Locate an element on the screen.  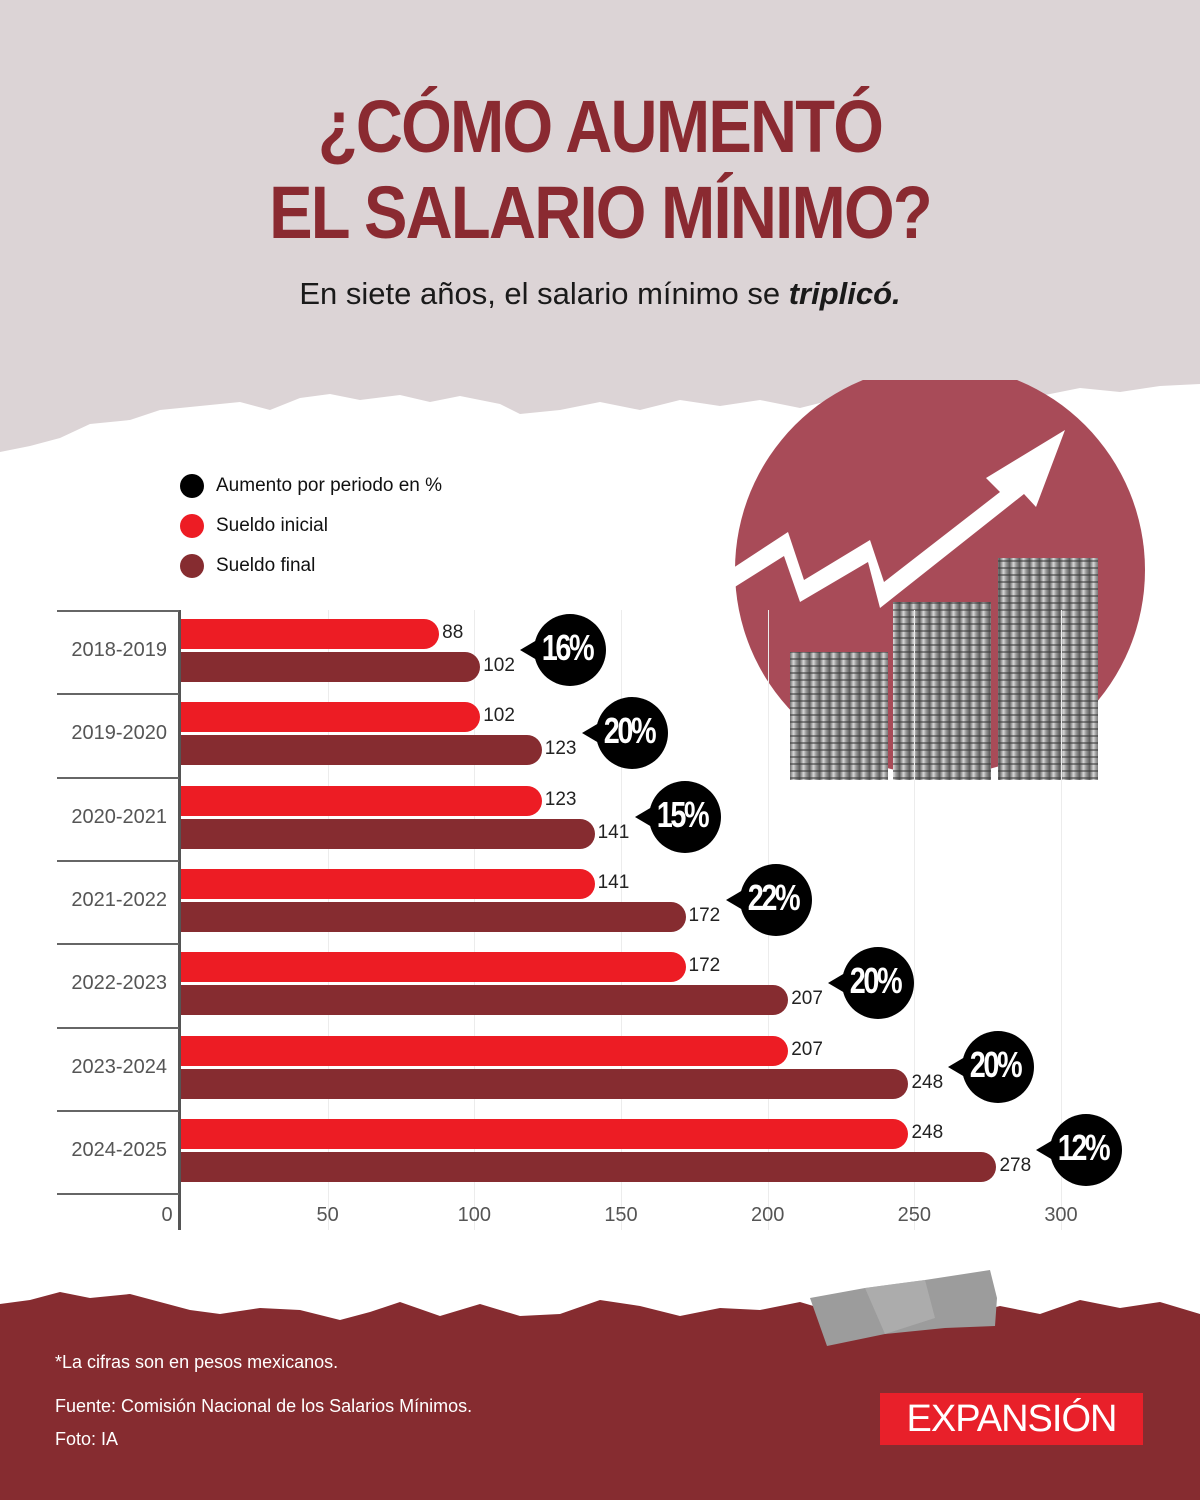
coin-stack-medium is located at coordinates (942, 691).